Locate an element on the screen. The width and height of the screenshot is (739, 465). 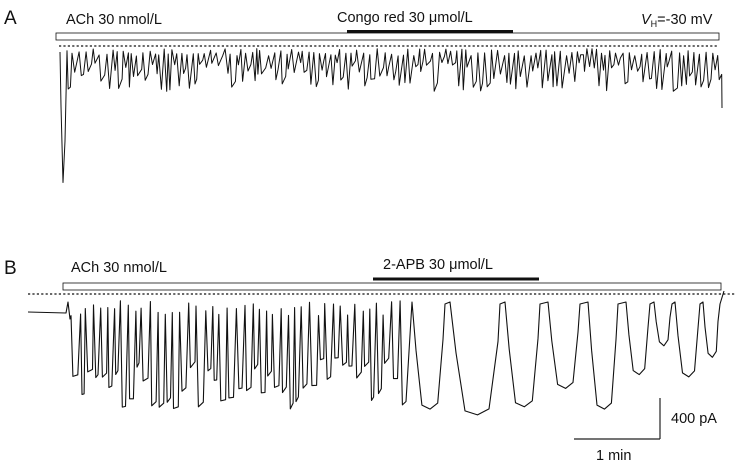
panel-b-label: B is located at coordinates (10, 268).